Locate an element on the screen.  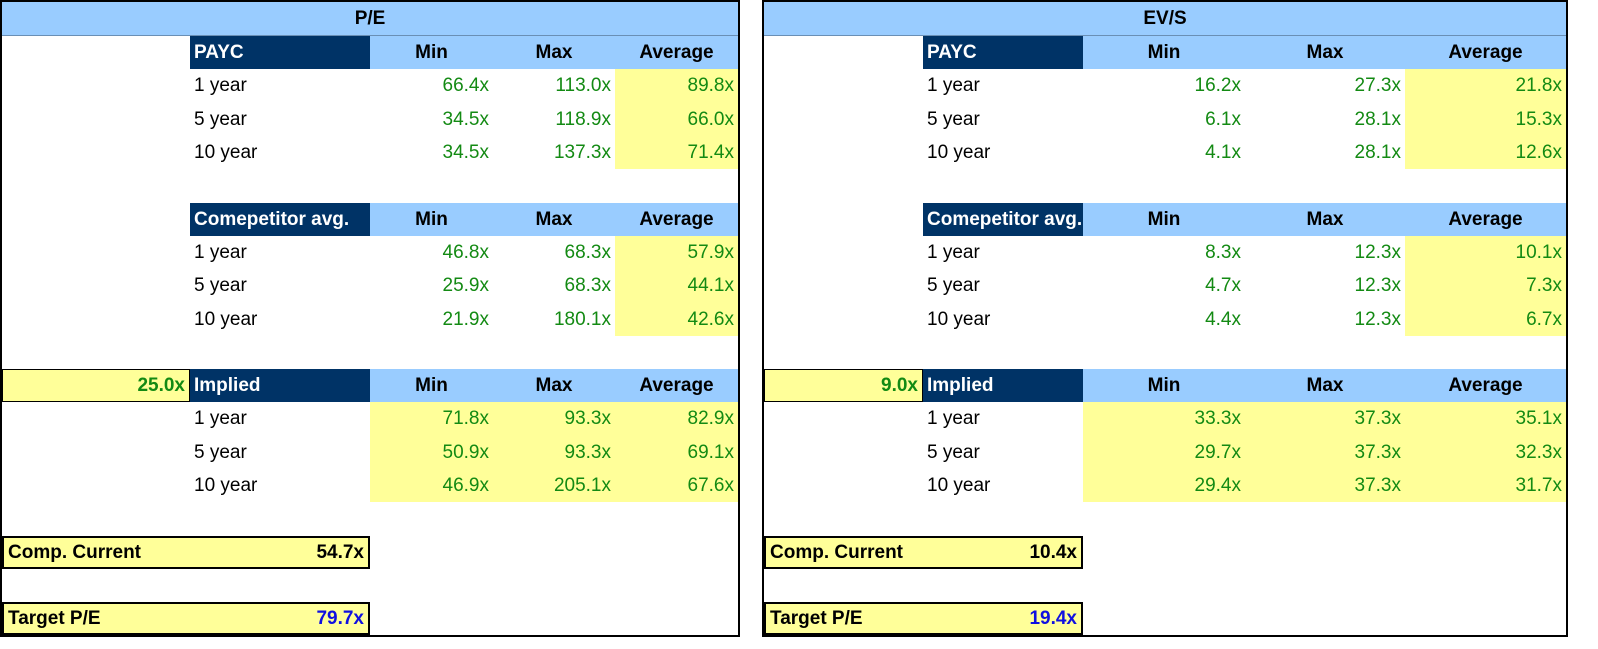
value-cell: 21.9x is located at coordinates (465, 319).